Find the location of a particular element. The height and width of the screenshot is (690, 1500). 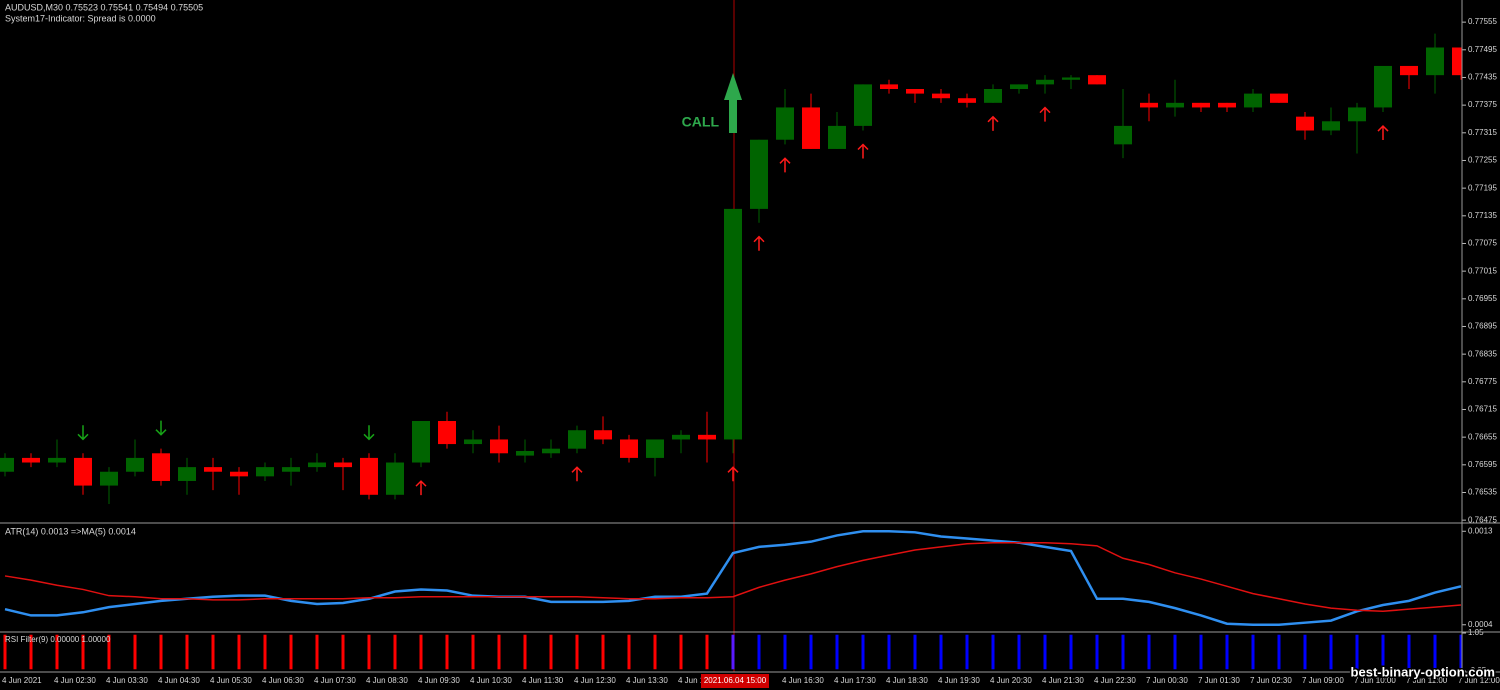

y-tick-label: 0.76955 is located at coordinates (1482, 298).